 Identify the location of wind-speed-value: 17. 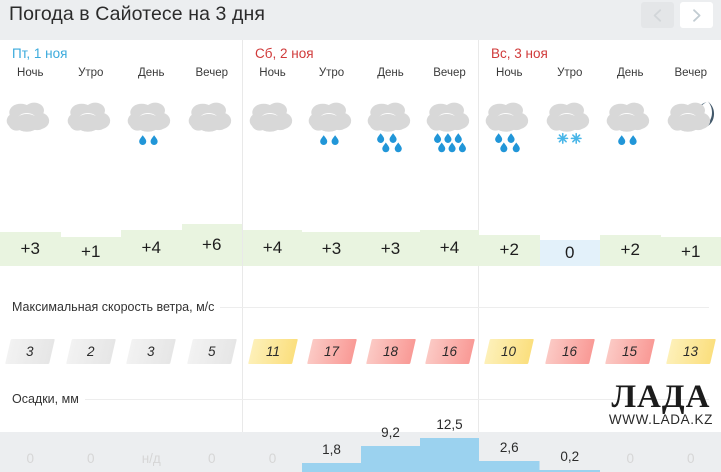
(331, 351).